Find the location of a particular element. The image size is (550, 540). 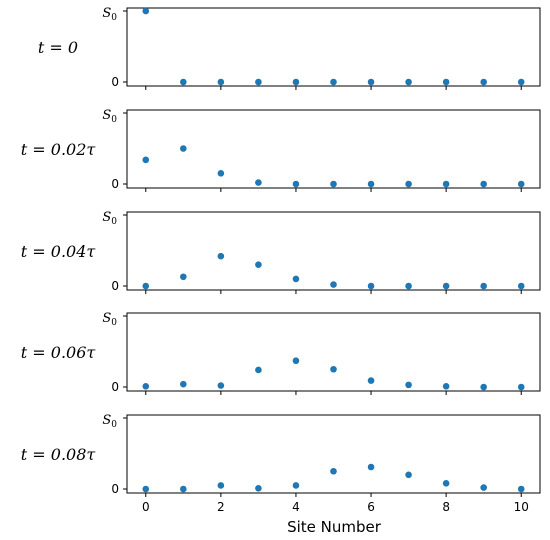

x-tick-label: 8 is located at coordinates (446, 507).